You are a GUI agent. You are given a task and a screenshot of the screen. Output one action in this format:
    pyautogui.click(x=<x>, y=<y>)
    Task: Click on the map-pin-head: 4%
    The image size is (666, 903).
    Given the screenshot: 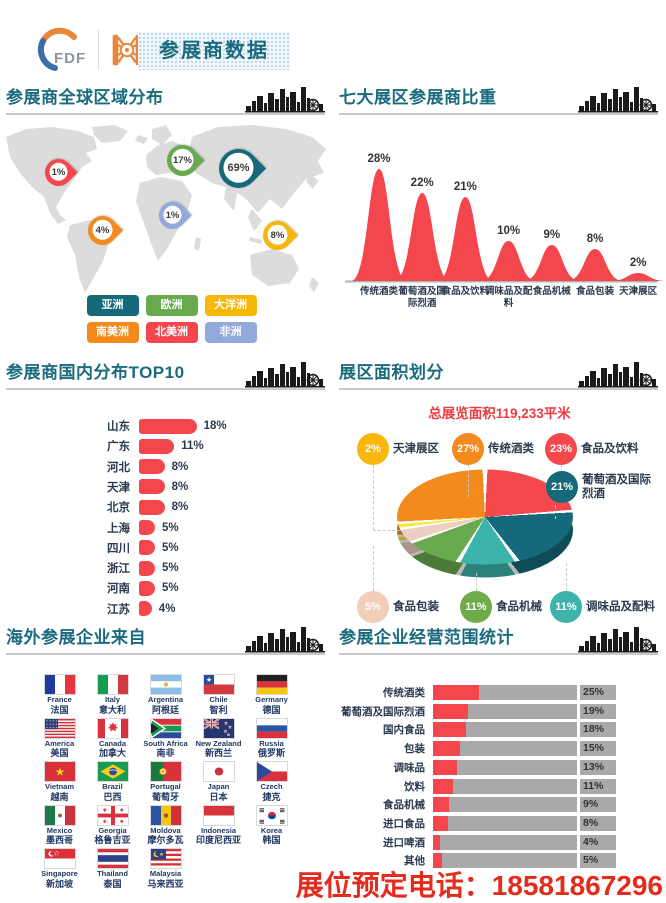 What is the action you would take?
    pyautogui.click(x=102, y=230)
    